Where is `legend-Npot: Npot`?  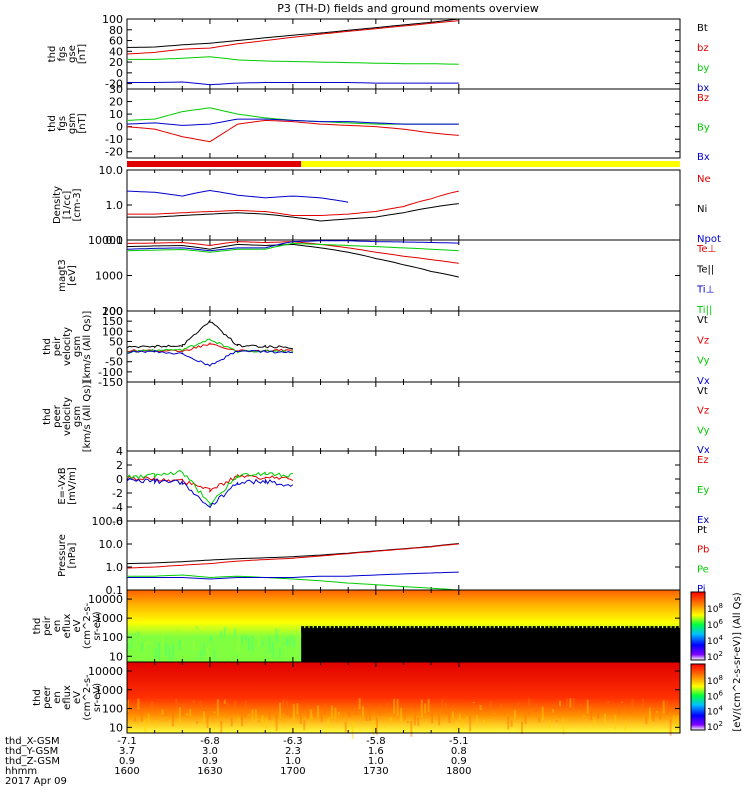
legend-Npot: Npot is located at coordinates (709, 239).